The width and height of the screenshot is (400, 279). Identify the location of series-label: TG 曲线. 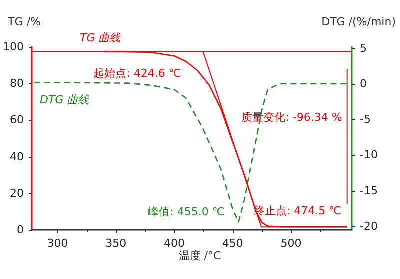
(101, 38).